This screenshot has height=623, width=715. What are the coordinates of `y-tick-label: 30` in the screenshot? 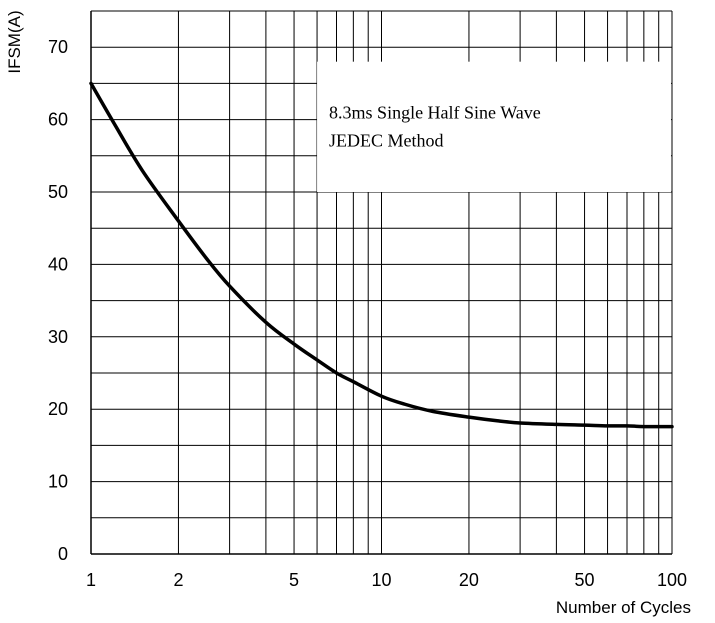 It's located at (58, 337).